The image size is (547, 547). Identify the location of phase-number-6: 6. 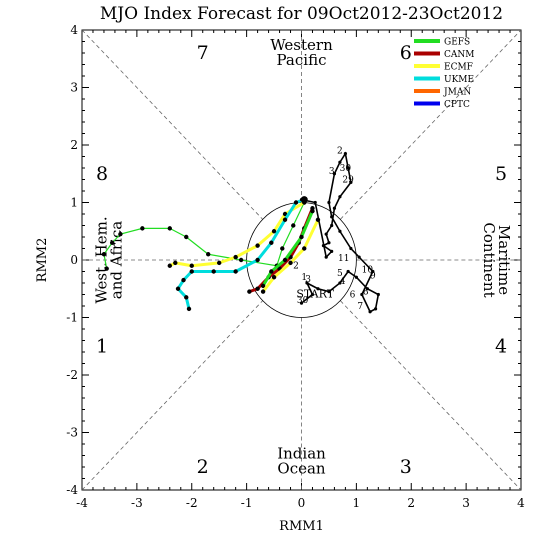
(406, 53).